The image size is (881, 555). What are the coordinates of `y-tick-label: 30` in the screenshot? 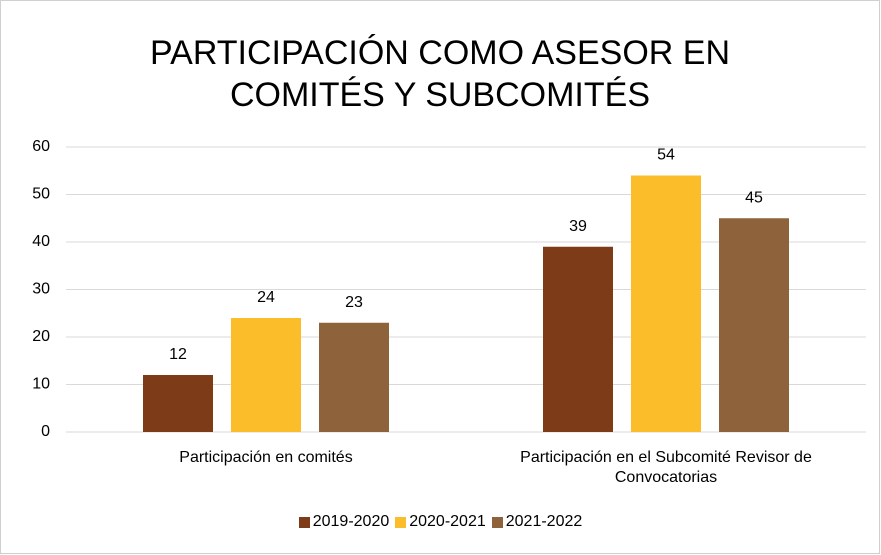 It's located at (41, 289).